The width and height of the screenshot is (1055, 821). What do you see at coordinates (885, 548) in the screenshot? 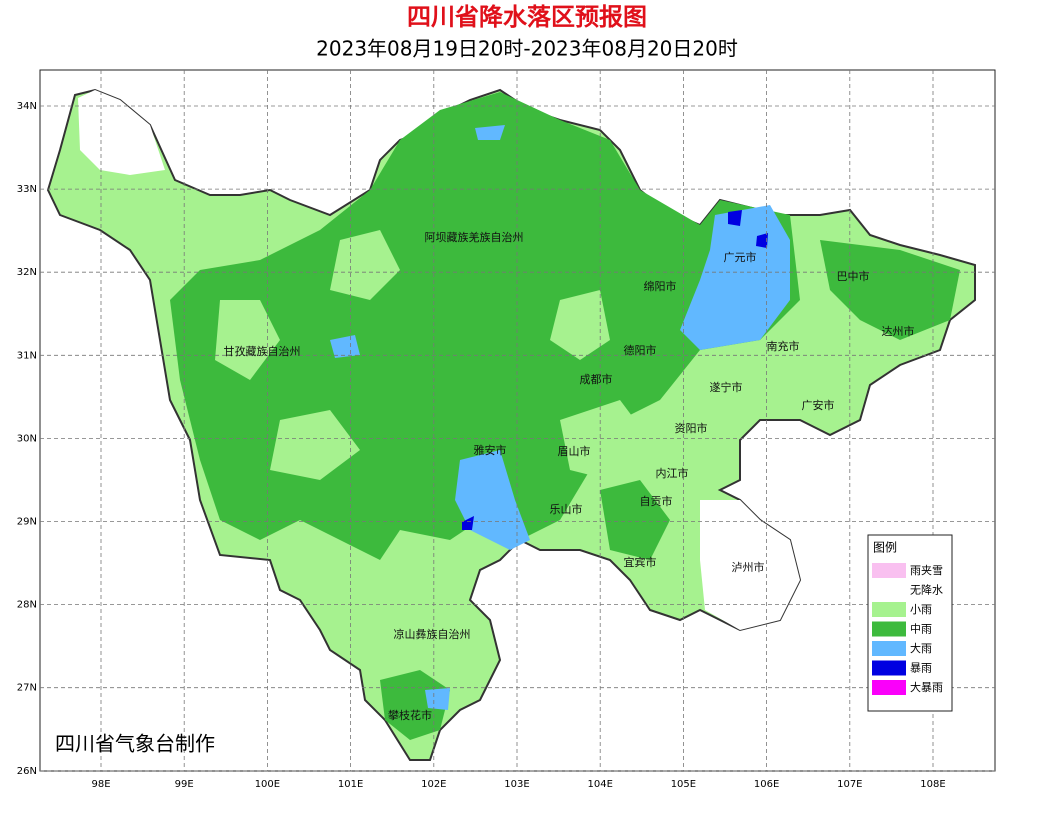
I see `legend-title: 图例` at bounding box center [885, 548].